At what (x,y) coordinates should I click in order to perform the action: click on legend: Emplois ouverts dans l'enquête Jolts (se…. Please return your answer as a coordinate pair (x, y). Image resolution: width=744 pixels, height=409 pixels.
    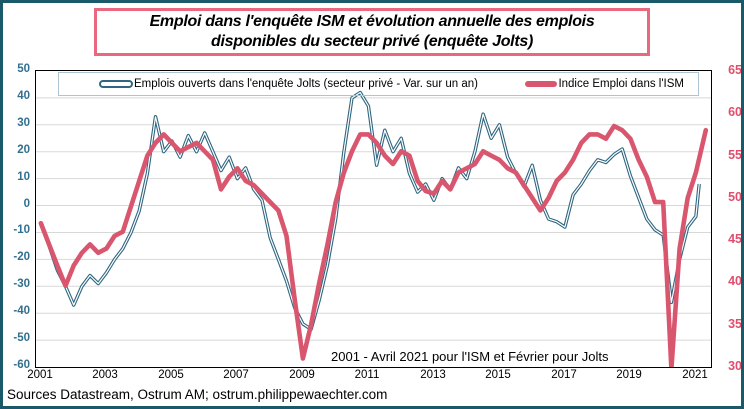
    Looking at the image, I should click on (378, 84).